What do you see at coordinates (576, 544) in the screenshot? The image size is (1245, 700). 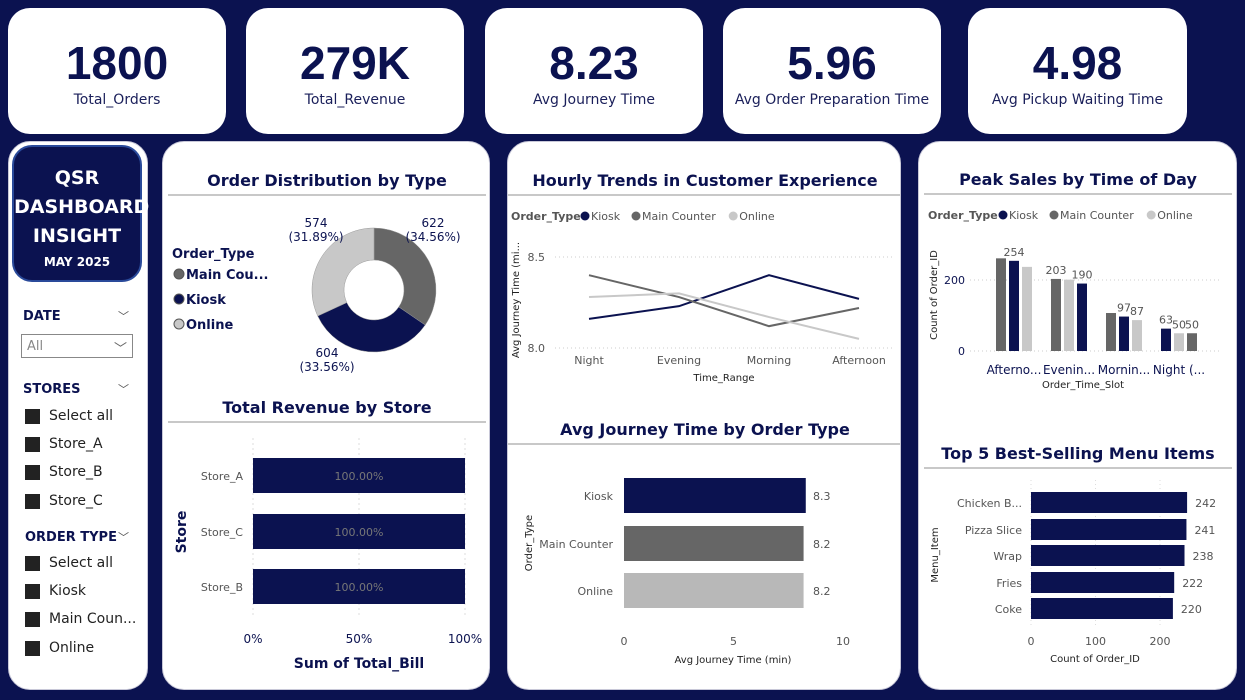 I see `y-tick-label: Main Counter` at bounding box center [576, 544].